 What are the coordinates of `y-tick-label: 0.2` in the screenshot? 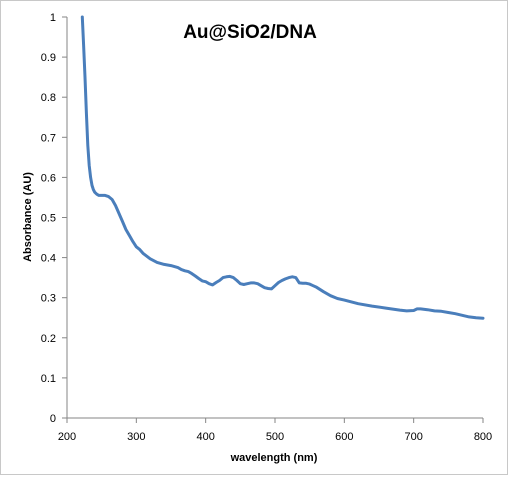 It's located at (48, 339).